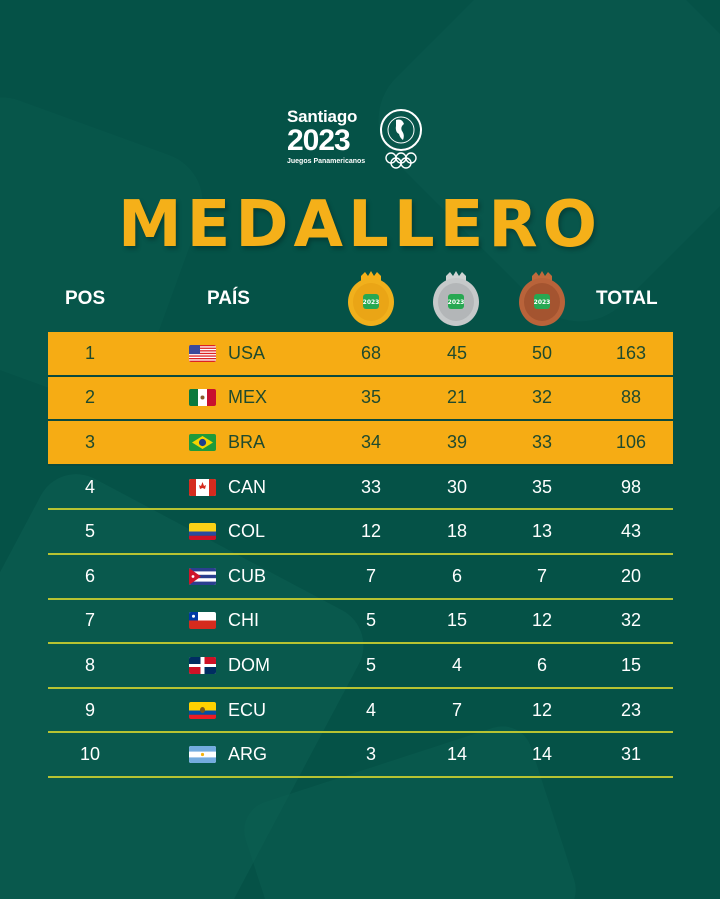 The height and width of the screenshot is (899, 720). I want to click on total-count: 106, so click(631, 441).